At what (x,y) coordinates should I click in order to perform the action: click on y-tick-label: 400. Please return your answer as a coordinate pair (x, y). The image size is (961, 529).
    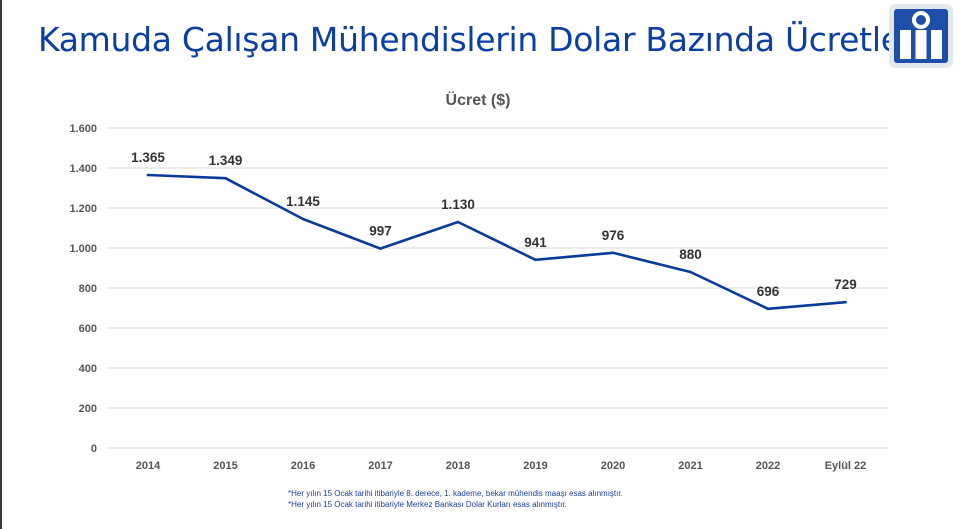
    Looking at the image, I should click on (88, 369).